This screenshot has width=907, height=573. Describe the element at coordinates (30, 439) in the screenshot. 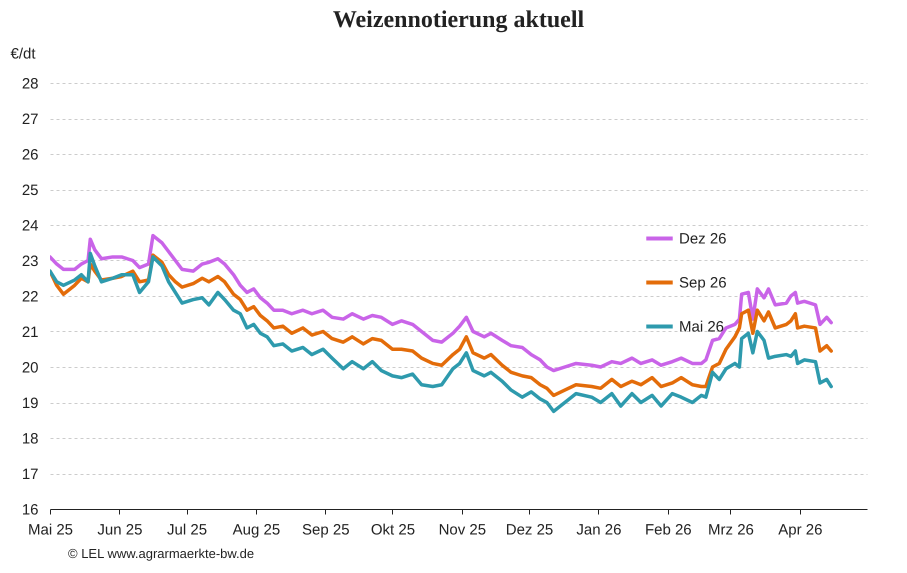

I see `y-tick-label: 18` at that location.